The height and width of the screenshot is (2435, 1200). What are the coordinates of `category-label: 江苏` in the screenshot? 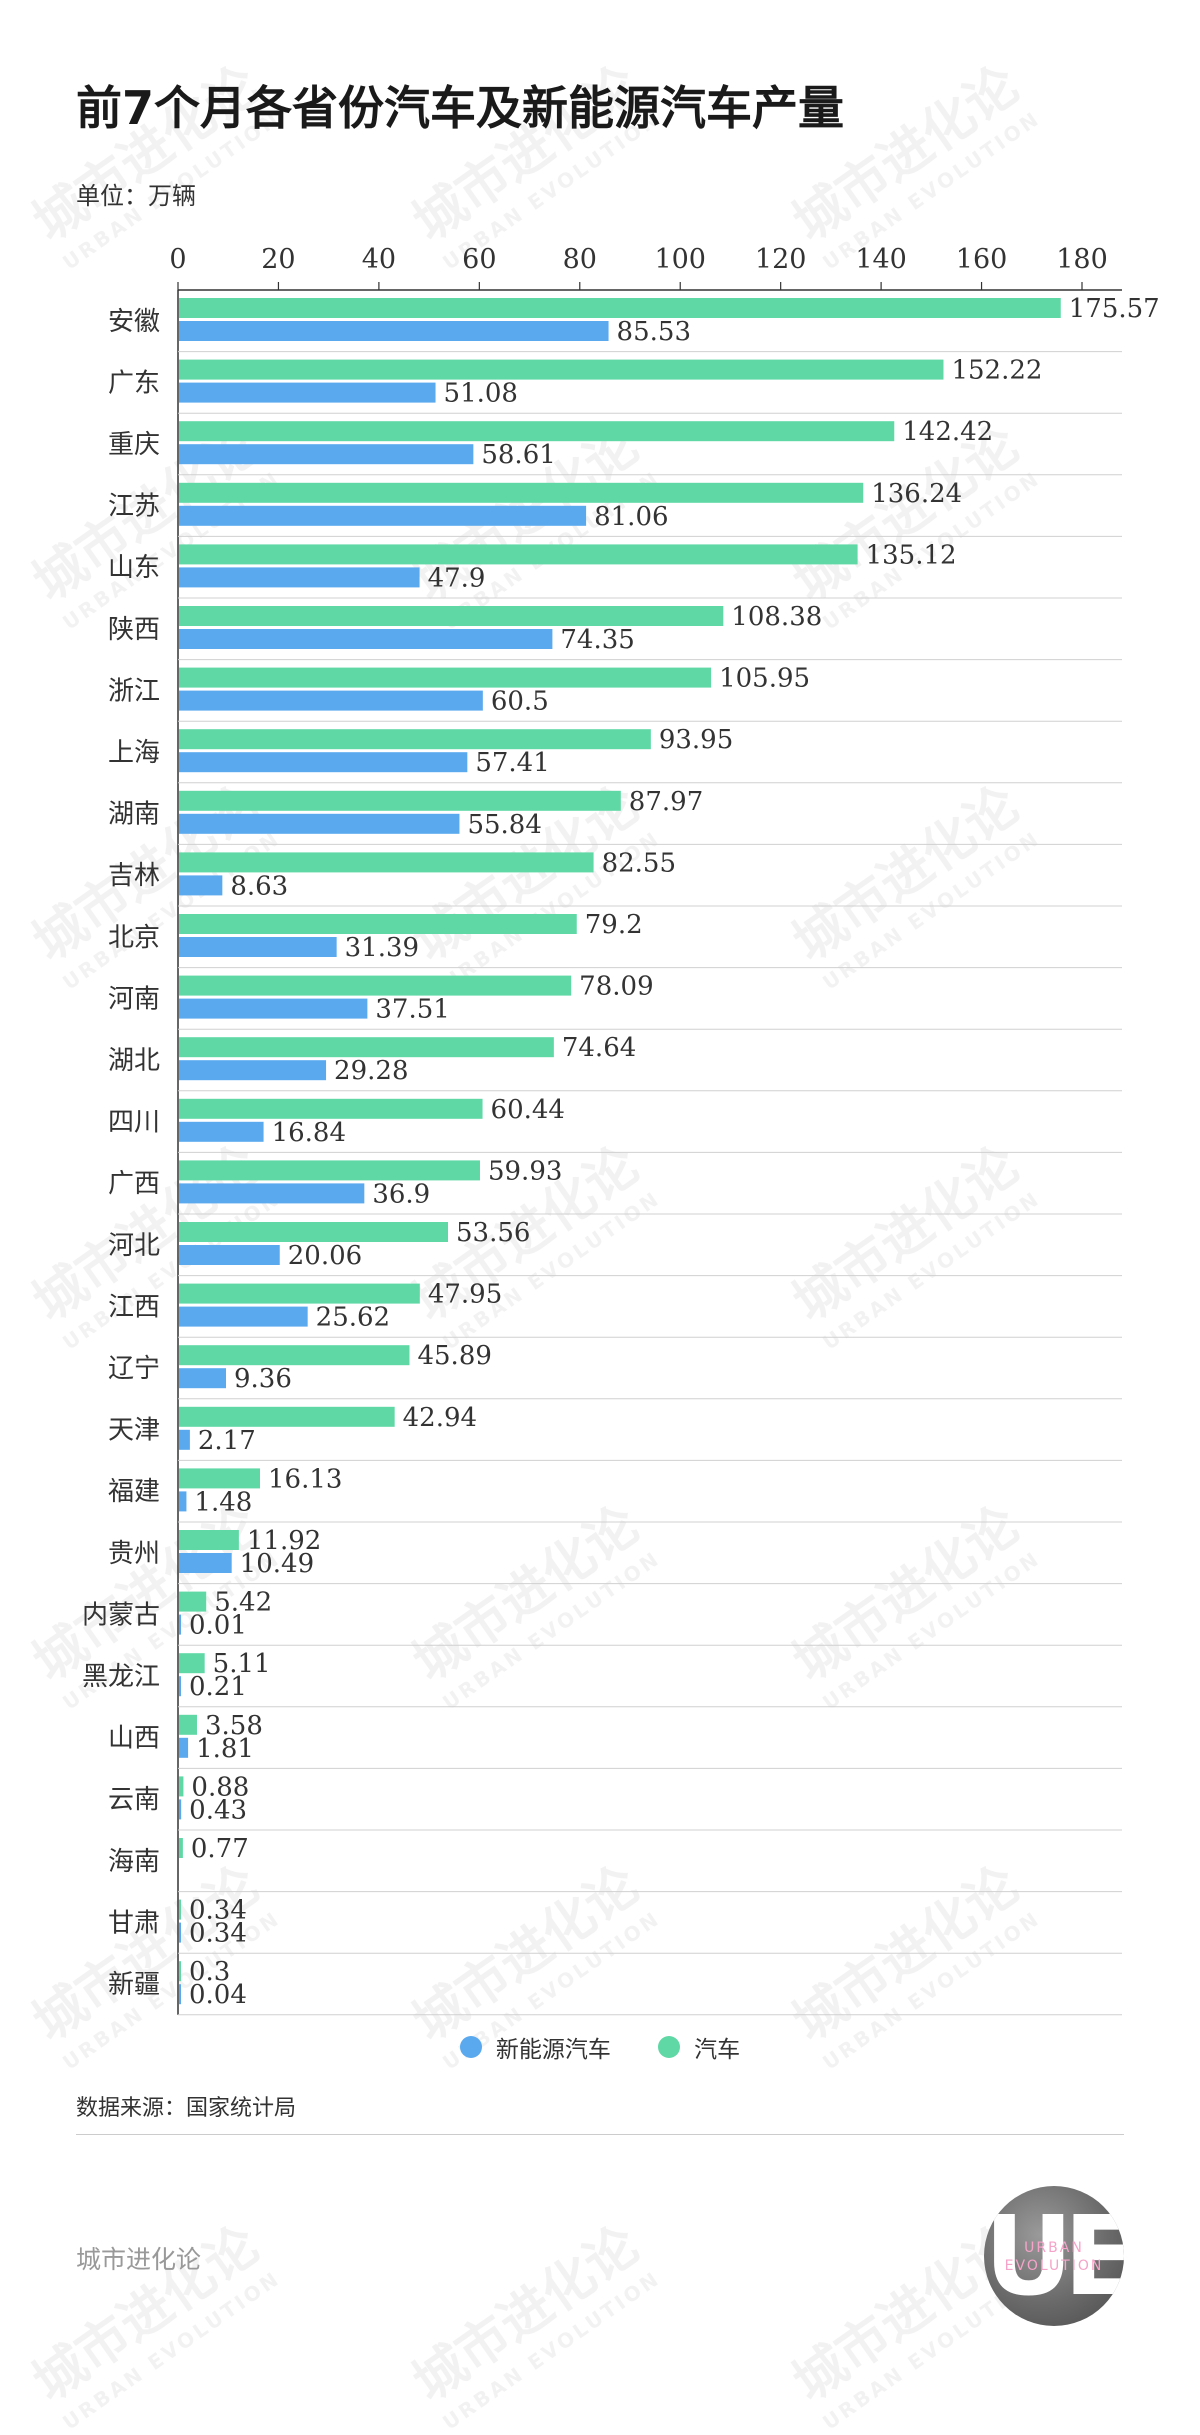 It's located at (134, 507).